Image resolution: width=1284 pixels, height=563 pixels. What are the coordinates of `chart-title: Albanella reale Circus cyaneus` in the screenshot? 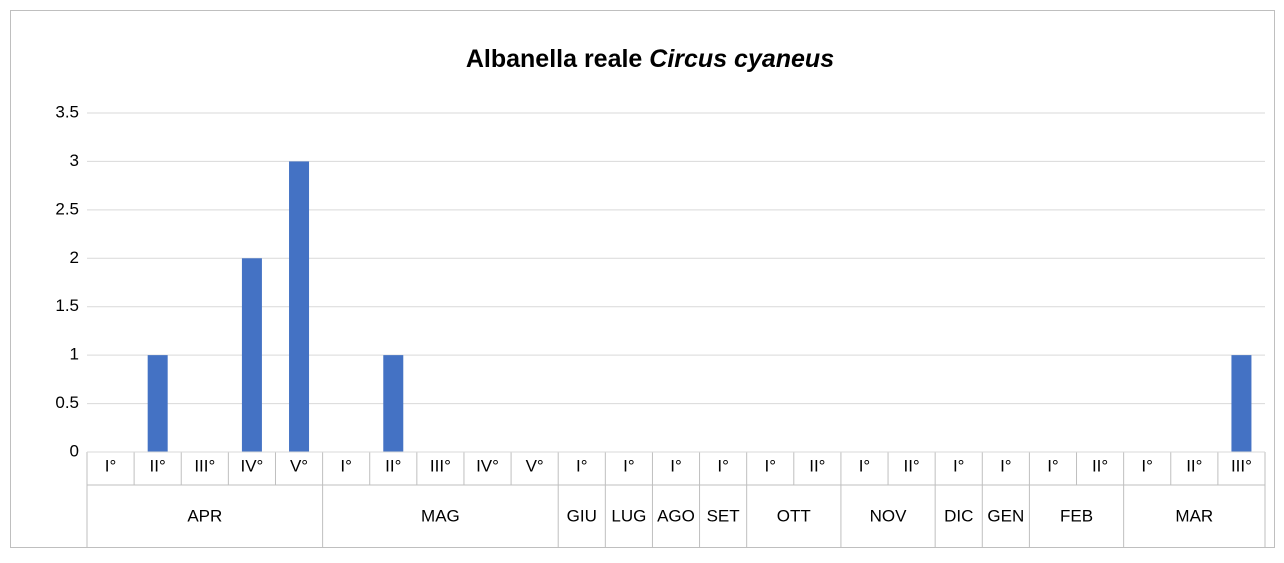 It's located at (650, 59).